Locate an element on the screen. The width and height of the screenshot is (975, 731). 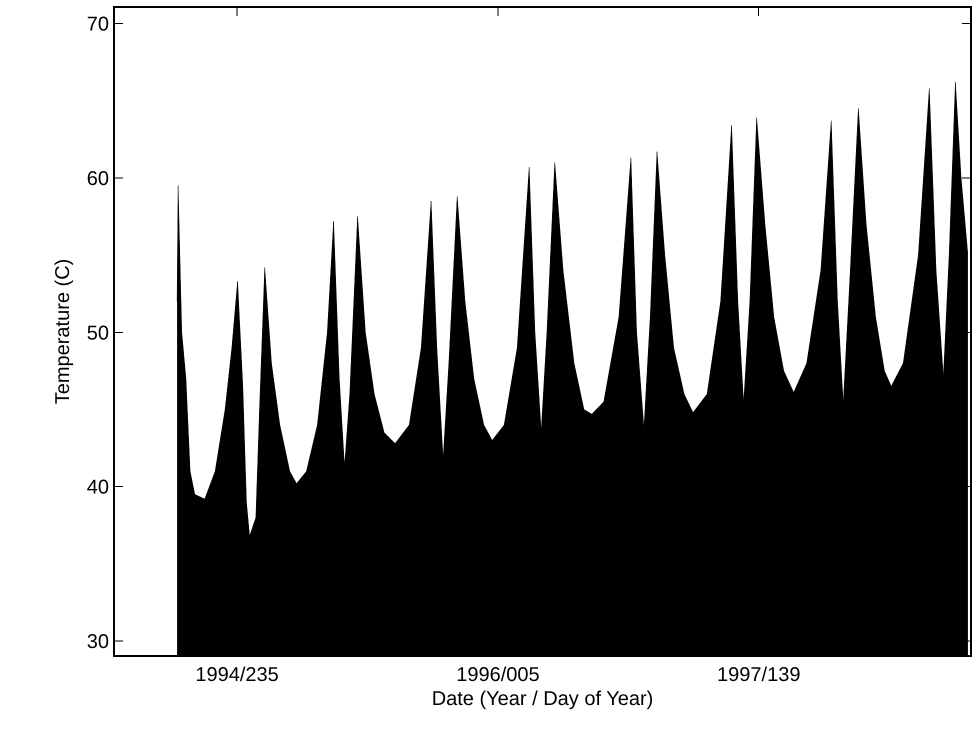
y-tick-label: 50 is located at coordinates (97, 333).